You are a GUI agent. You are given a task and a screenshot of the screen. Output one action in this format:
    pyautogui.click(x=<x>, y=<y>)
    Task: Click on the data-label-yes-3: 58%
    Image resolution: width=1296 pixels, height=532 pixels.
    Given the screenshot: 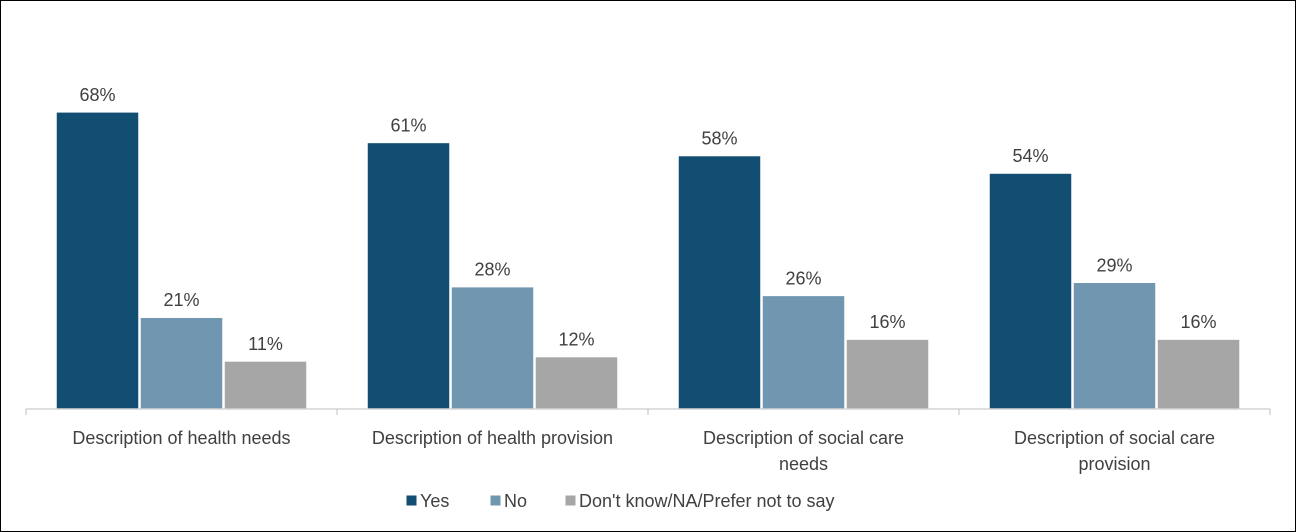 What is the action you would take?
    pyautogui.click(x=719, y=139)
    